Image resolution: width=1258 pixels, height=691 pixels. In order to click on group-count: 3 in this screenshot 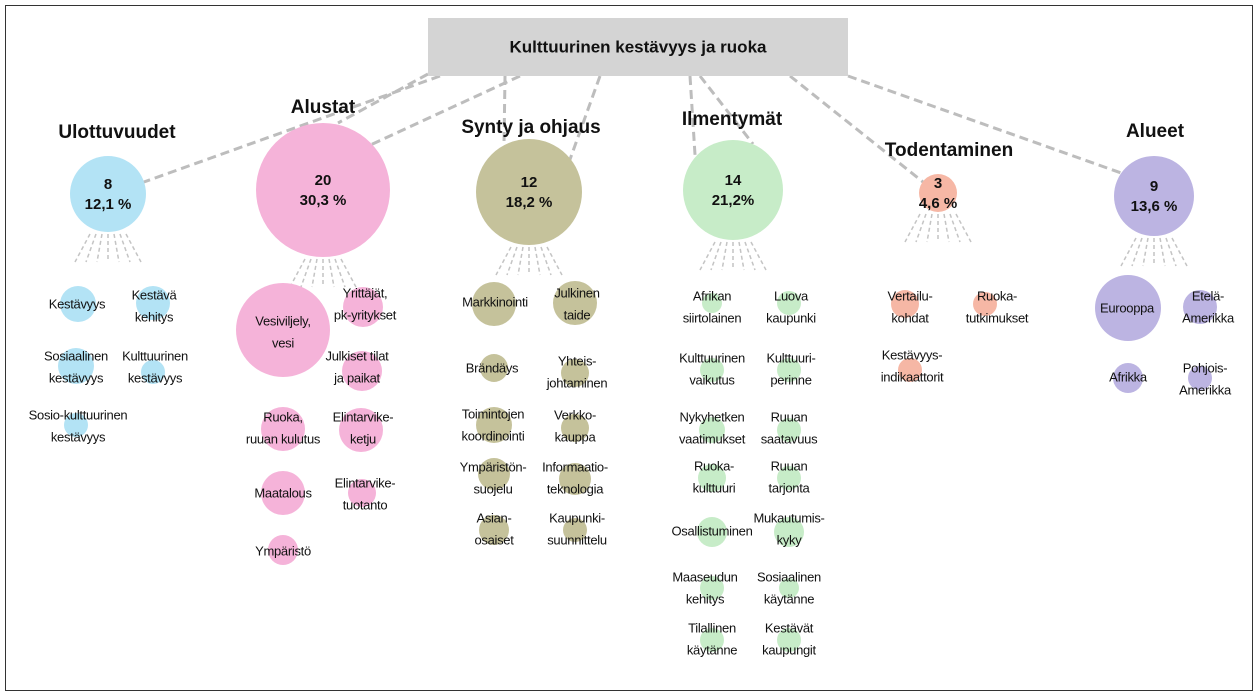, I will do `click(938, 183)`.